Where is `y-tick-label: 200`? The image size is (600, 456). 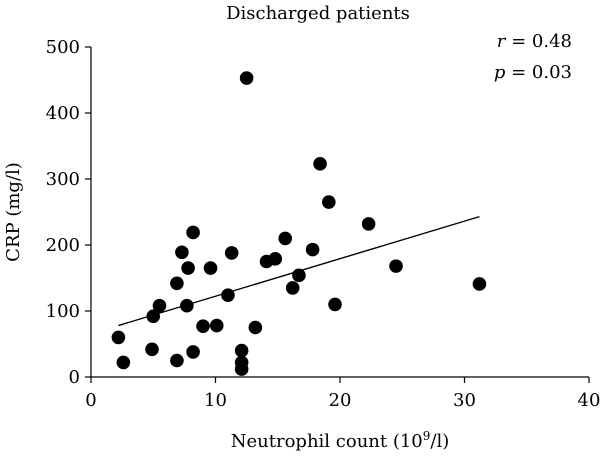
y-tick-label: 200 is located at coordinates (63, 245).